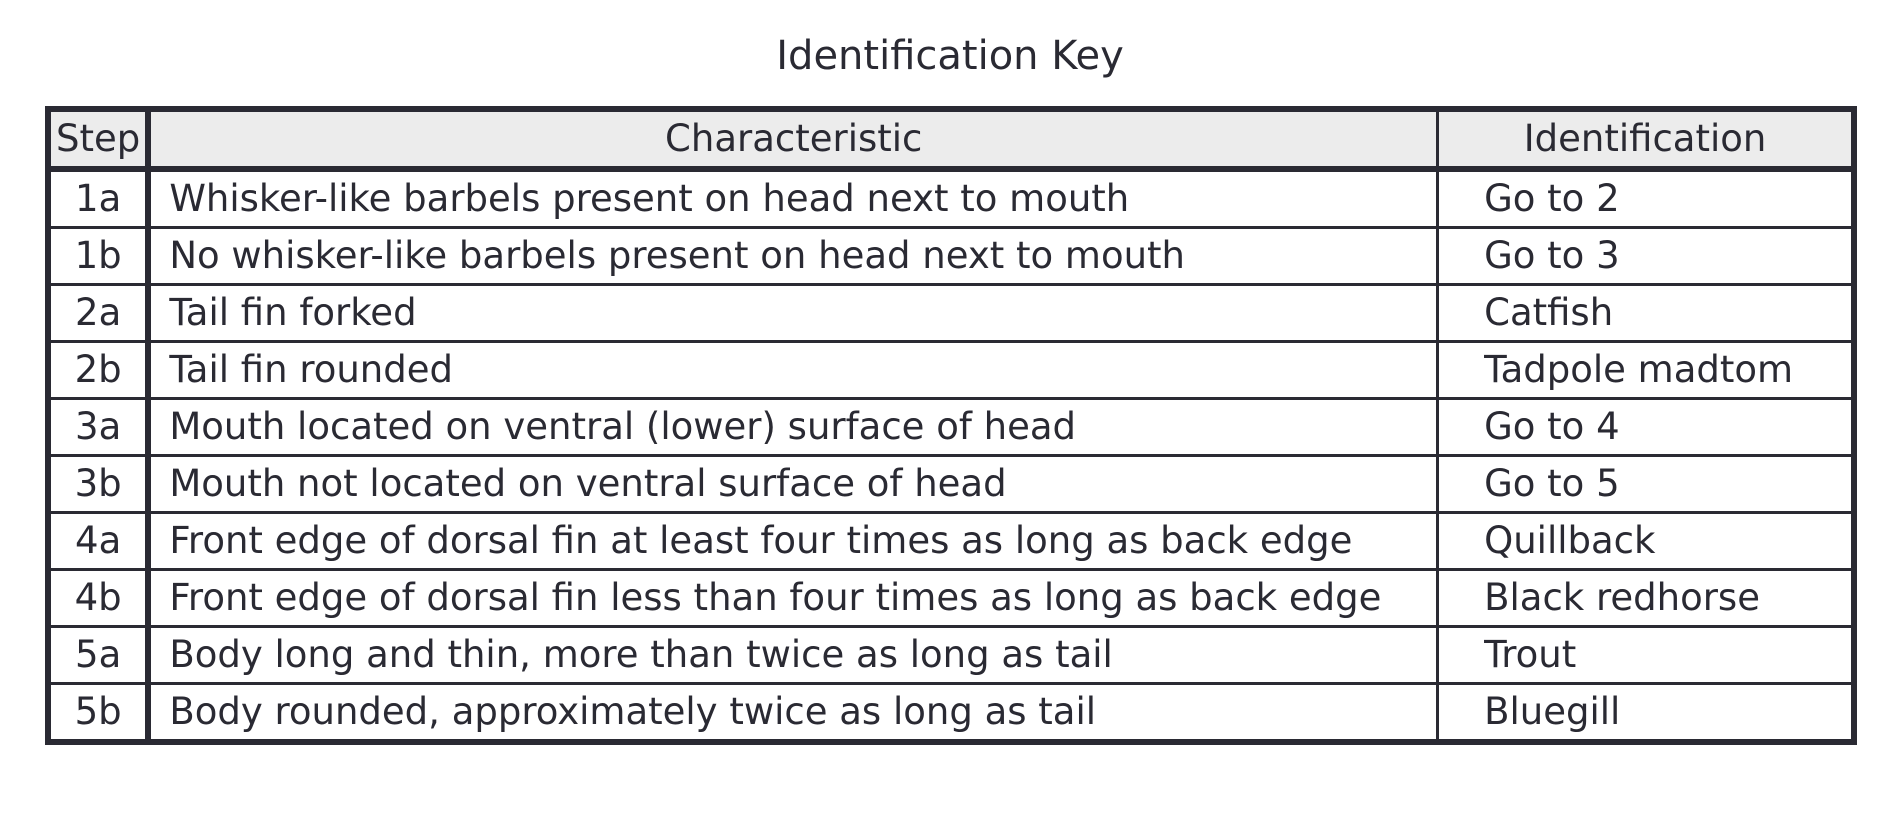 Image resolution: width=1900 pixels, height=820 pixels. I want to click on table-row: 2a Tail fin forked Catfish, so click(951, 313).